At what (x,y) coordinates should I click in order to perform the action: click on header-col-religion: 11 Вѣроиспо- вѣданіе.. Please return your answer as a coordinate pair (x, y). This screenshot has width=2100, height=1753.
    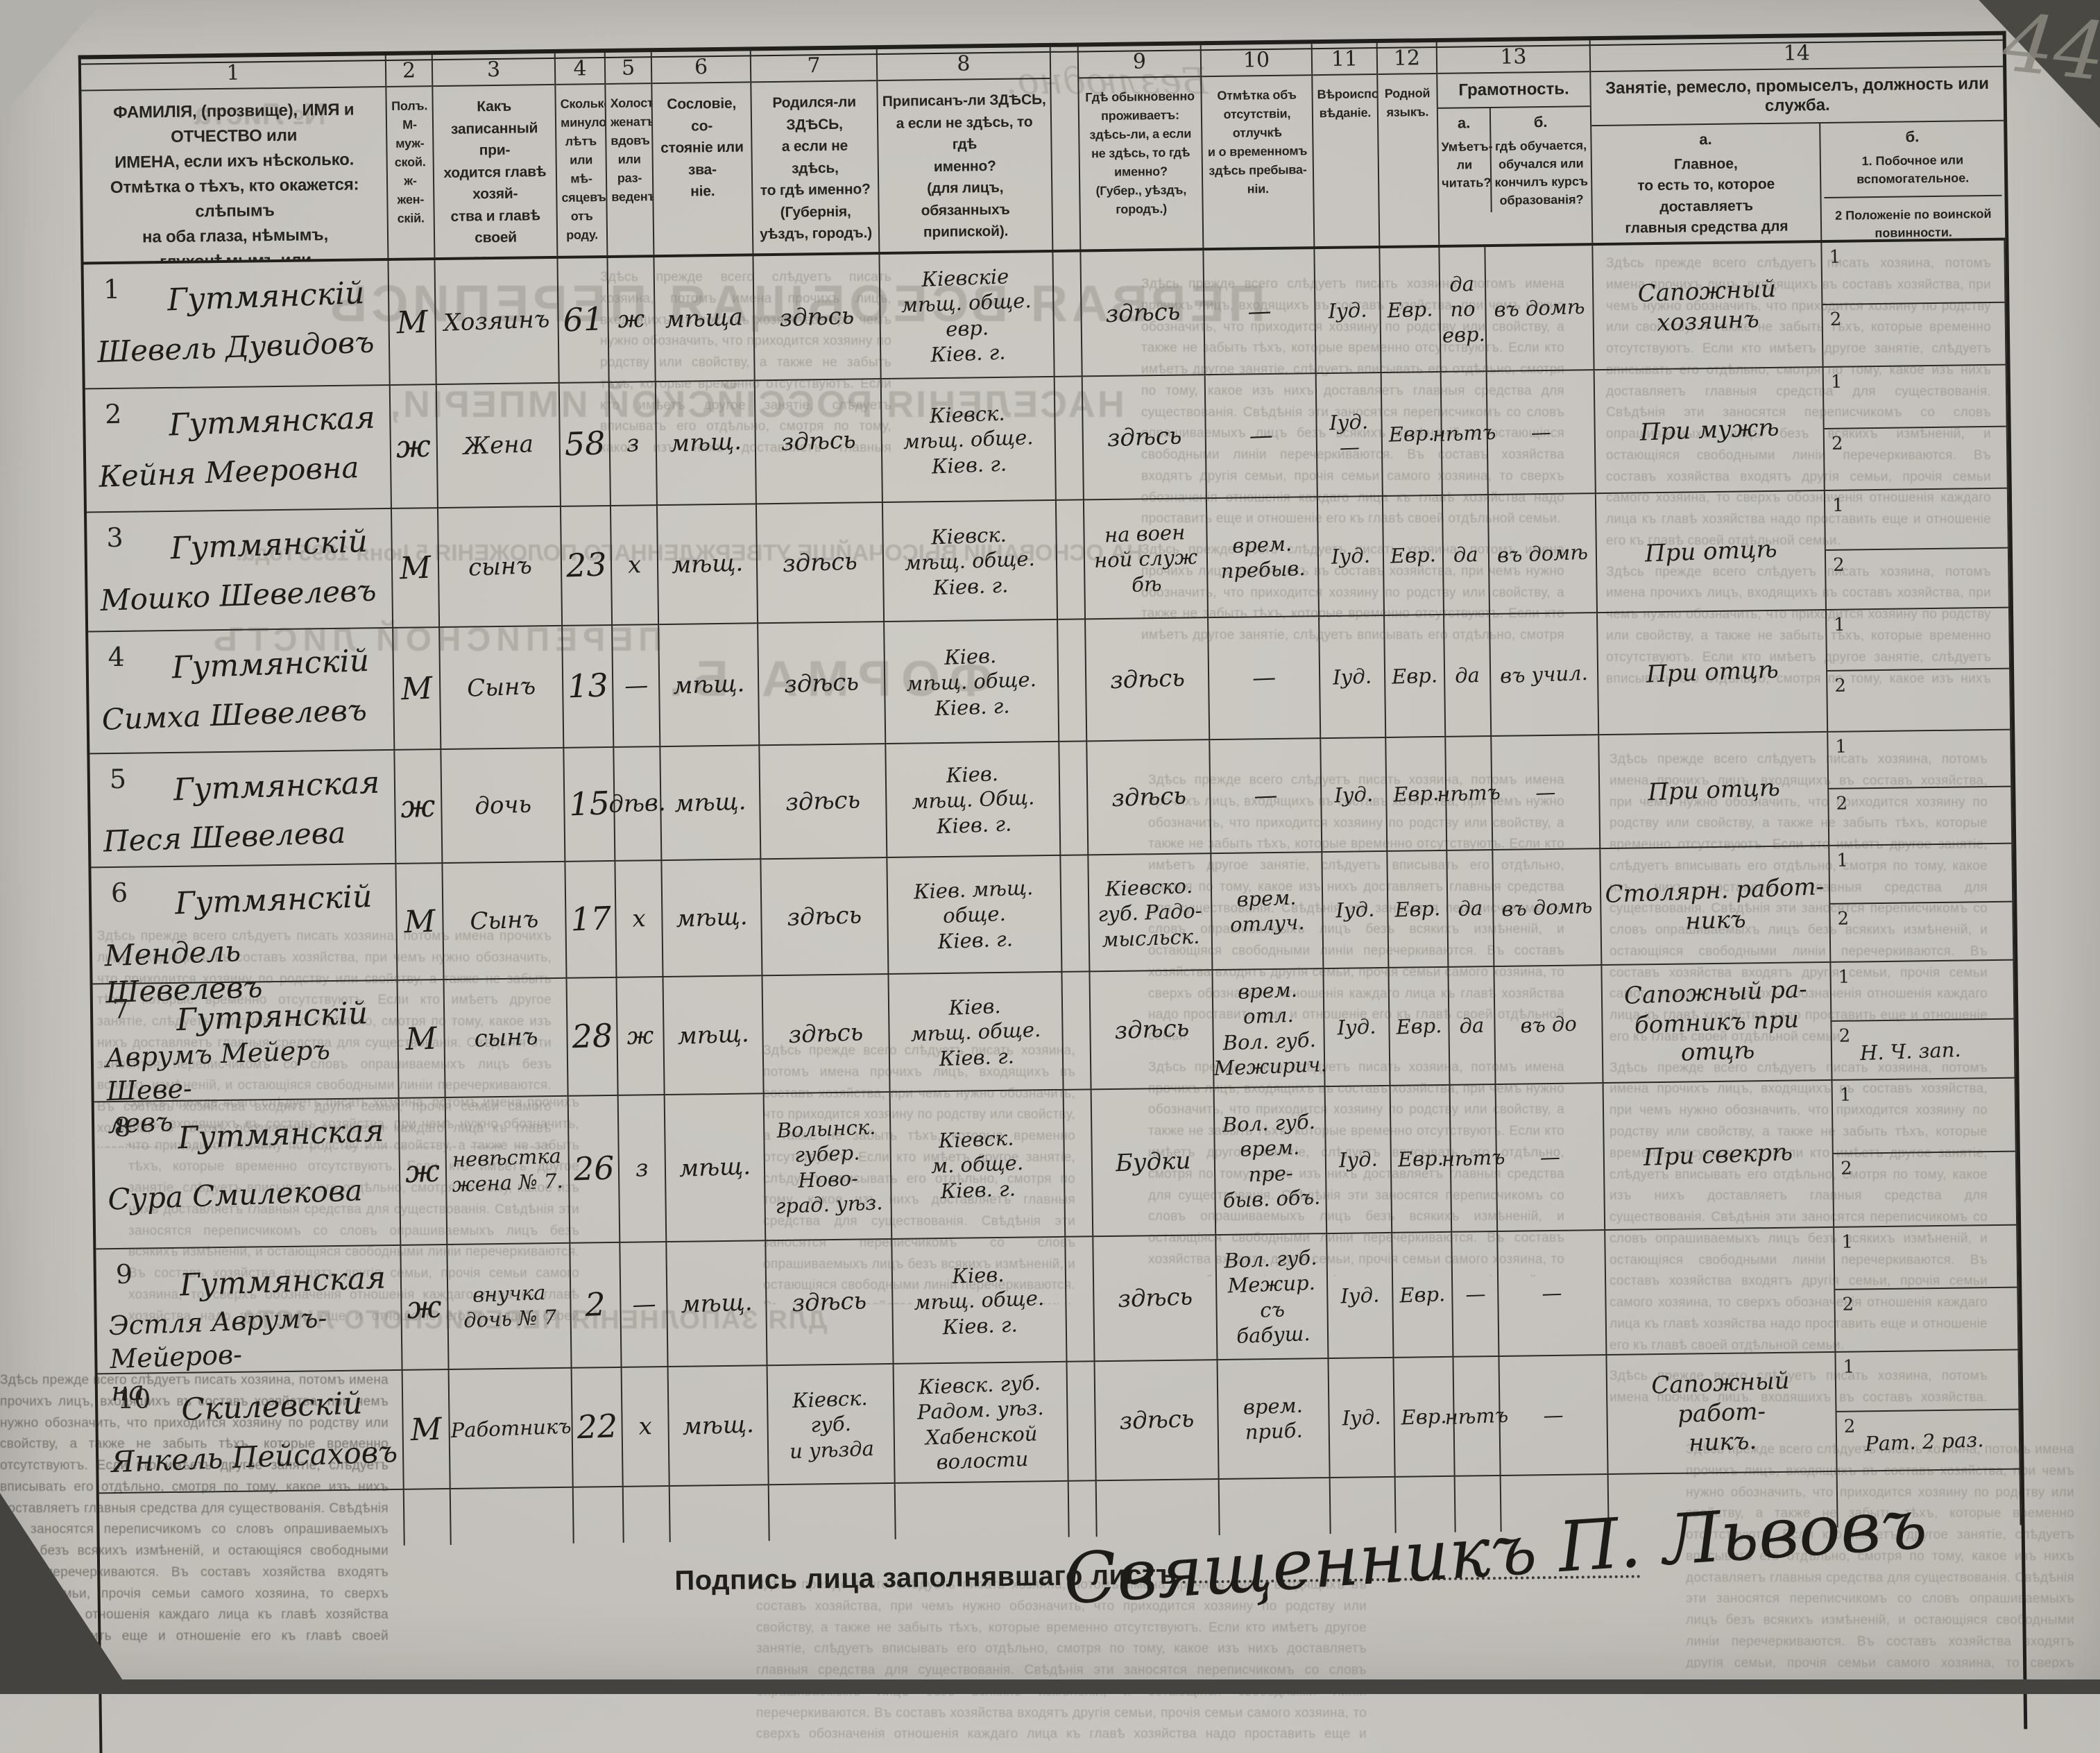
    Looking at the image, I should click on (1346, 145).